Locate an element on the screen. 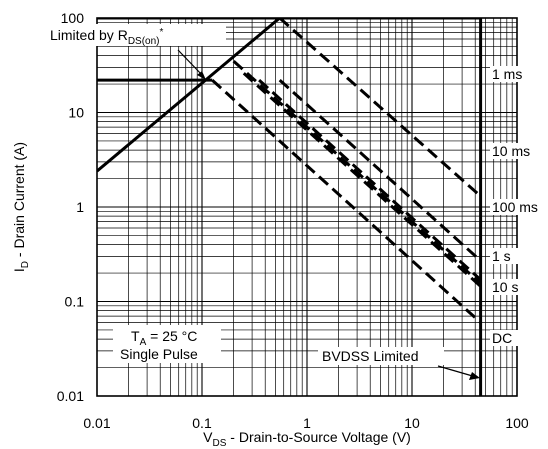 The image size is (548, 449). curve-label-dc: DC is located at coordinates (502, 338).